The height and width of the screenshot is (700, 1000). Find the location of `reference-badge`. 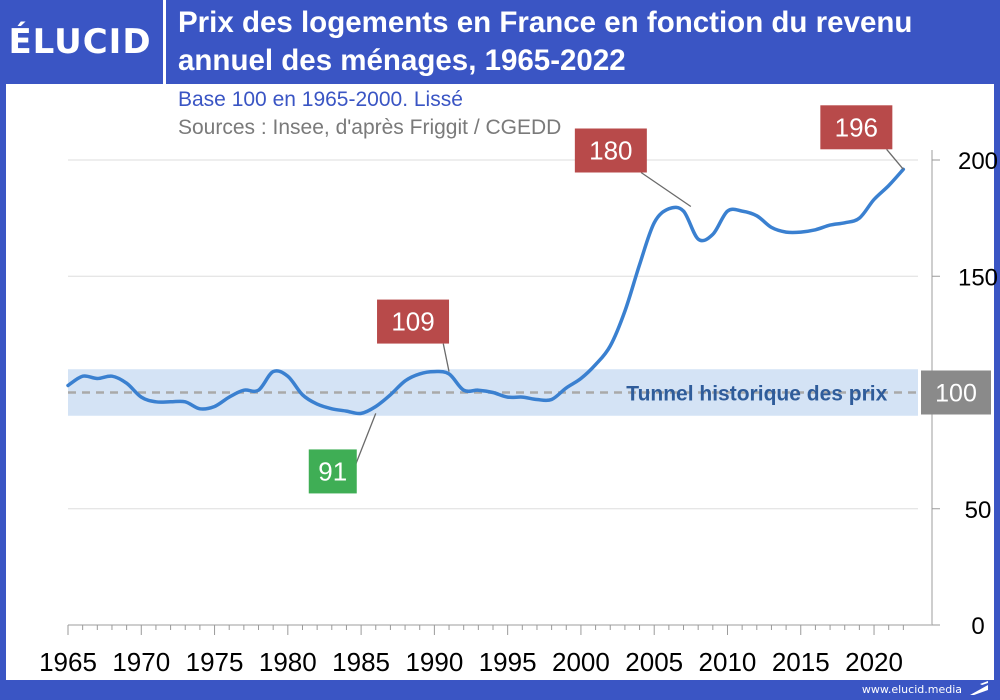

reference-badge is located at coordinates (956, 392).